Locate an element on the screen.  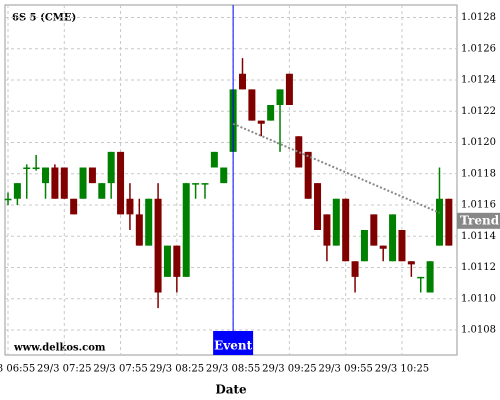
x-tick-label: 29/3 08:55 is located at coordinates (233, 369).